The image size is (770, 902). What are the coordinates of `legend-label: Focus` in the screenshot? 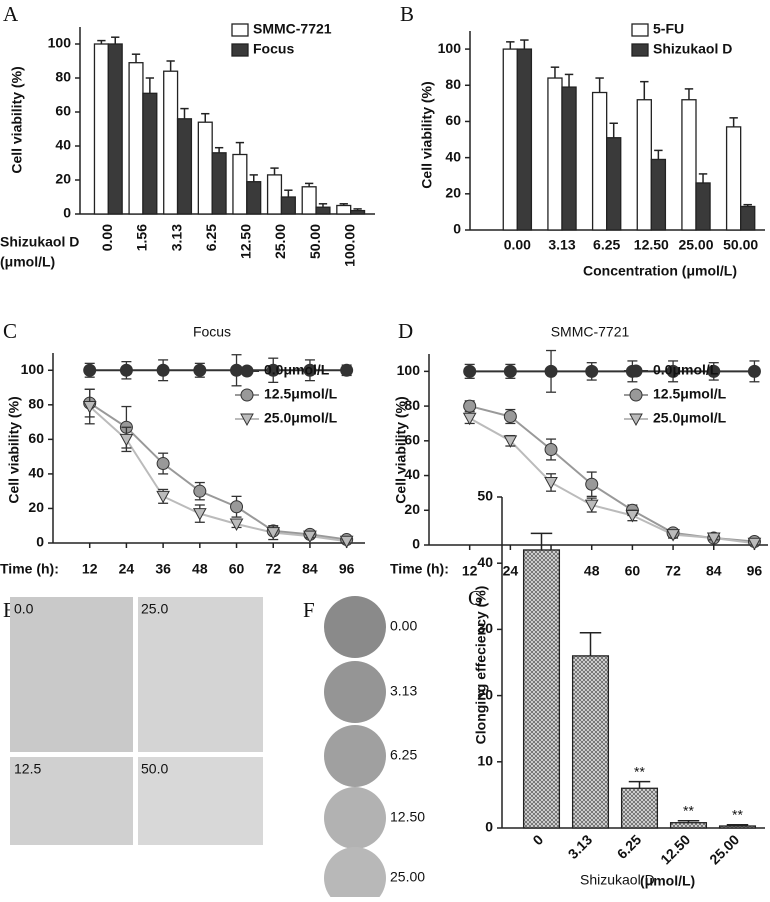 It's located at (273, 49).